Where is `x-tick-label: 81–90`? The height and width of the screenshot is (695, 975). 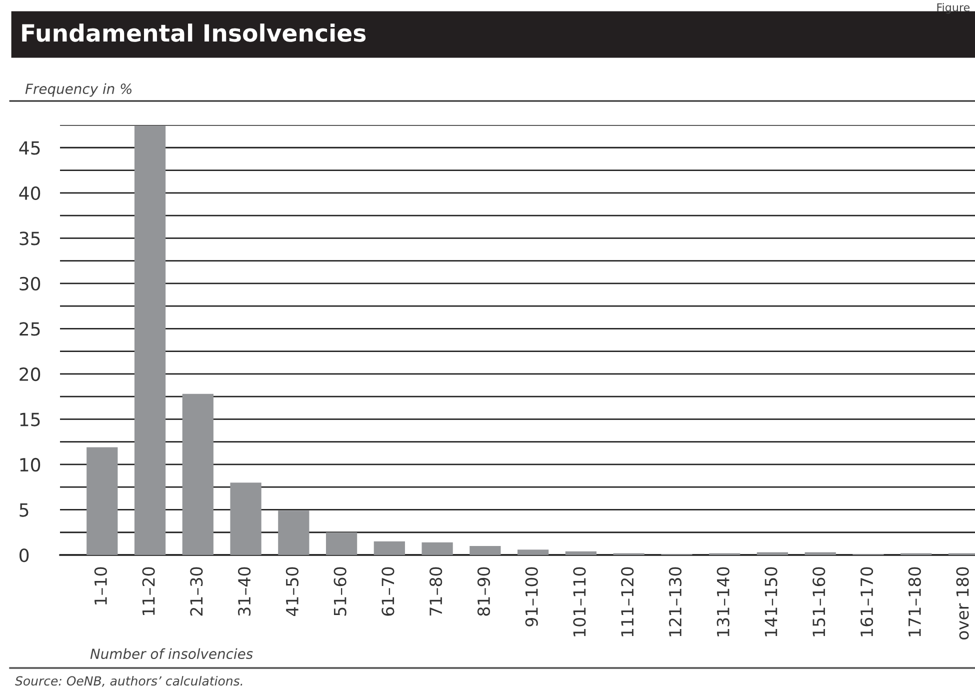 x-tick-label: 81–90 is located at coordinates (483, 591).